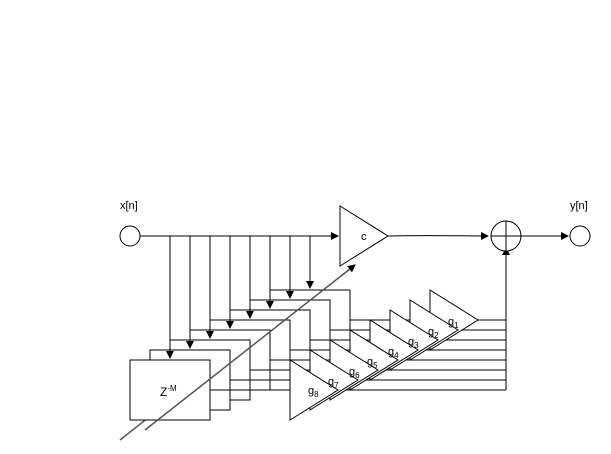 This screenshot has width=611, height=454. Describe the element at coordinates (579, 206) in the screenshot. I see `output-label: y[n]` at that location.